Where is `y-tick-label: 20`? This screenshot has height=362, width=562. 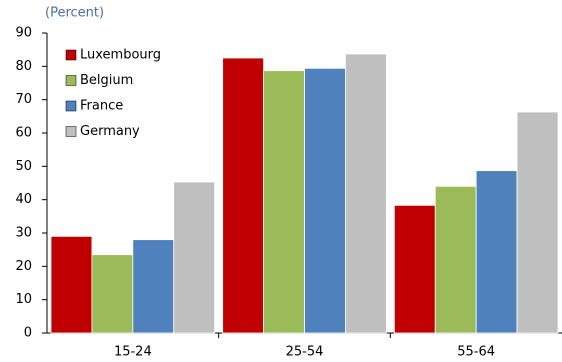 y-tick-label: 20 is located at coordinates (23, 266).